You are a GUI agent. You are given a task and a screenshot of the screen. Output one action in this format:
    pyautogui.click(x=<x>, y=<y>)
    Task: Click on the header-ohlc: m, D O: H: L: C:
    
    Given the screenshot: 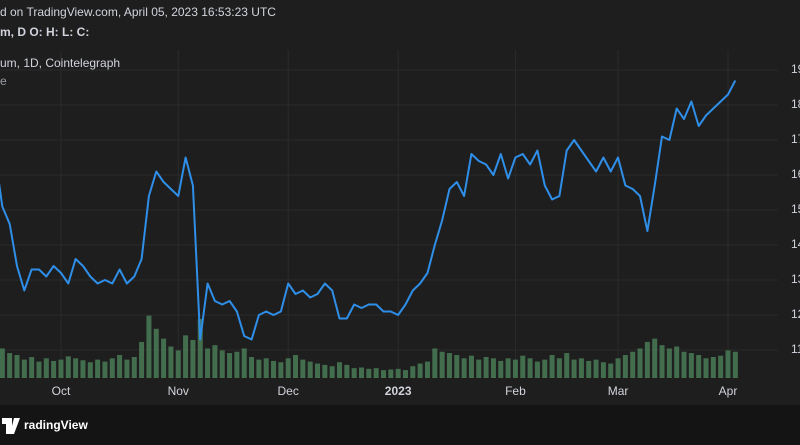 What is the action you would take?
    pyautogui.click(x=44, y=32)
    